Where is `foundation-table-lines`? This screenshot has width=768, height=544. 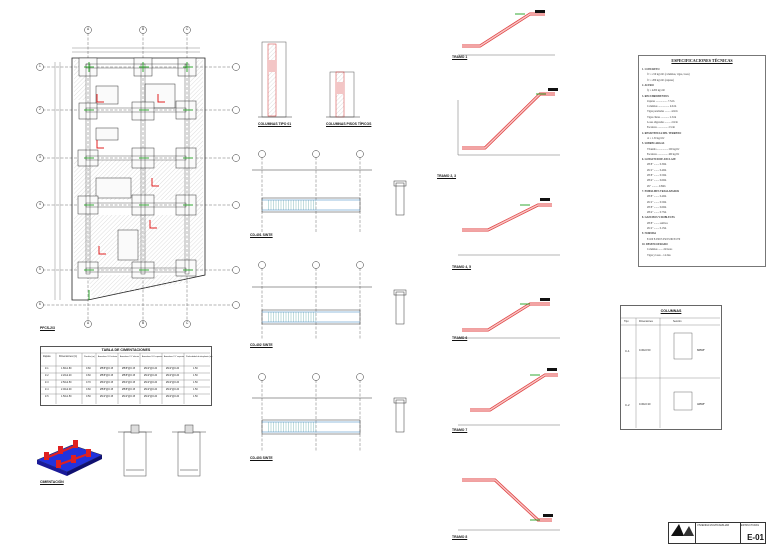 foundation-table-lines is located at coordinates (125, 378).